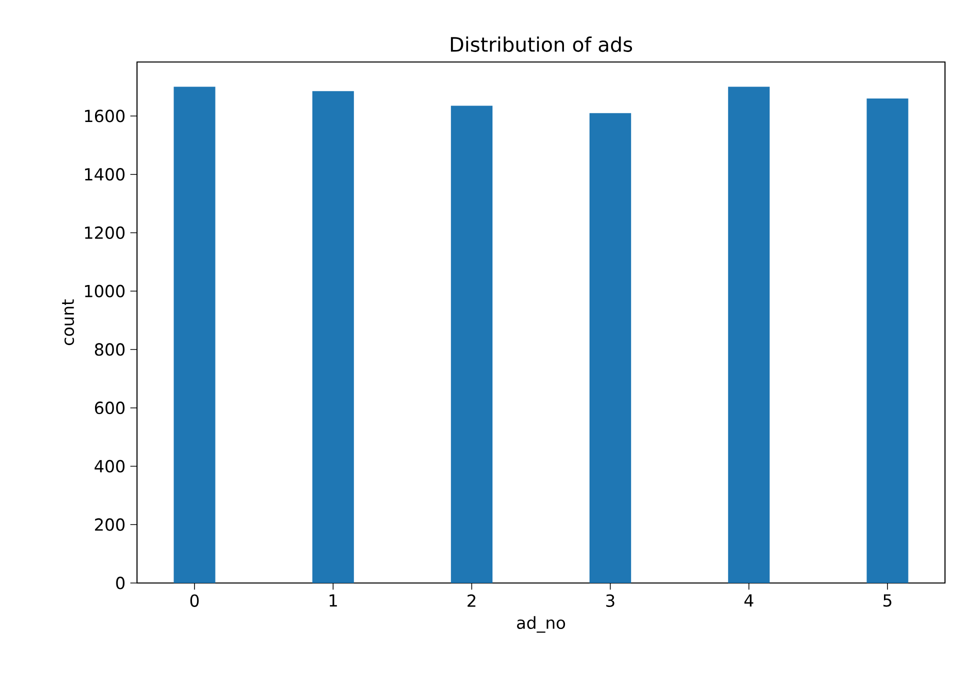 This screenshot has height=678, width=960. Describe the element at coordinates (109, 466) in the screenshot. I see `y-tick-label: 400` at that location.